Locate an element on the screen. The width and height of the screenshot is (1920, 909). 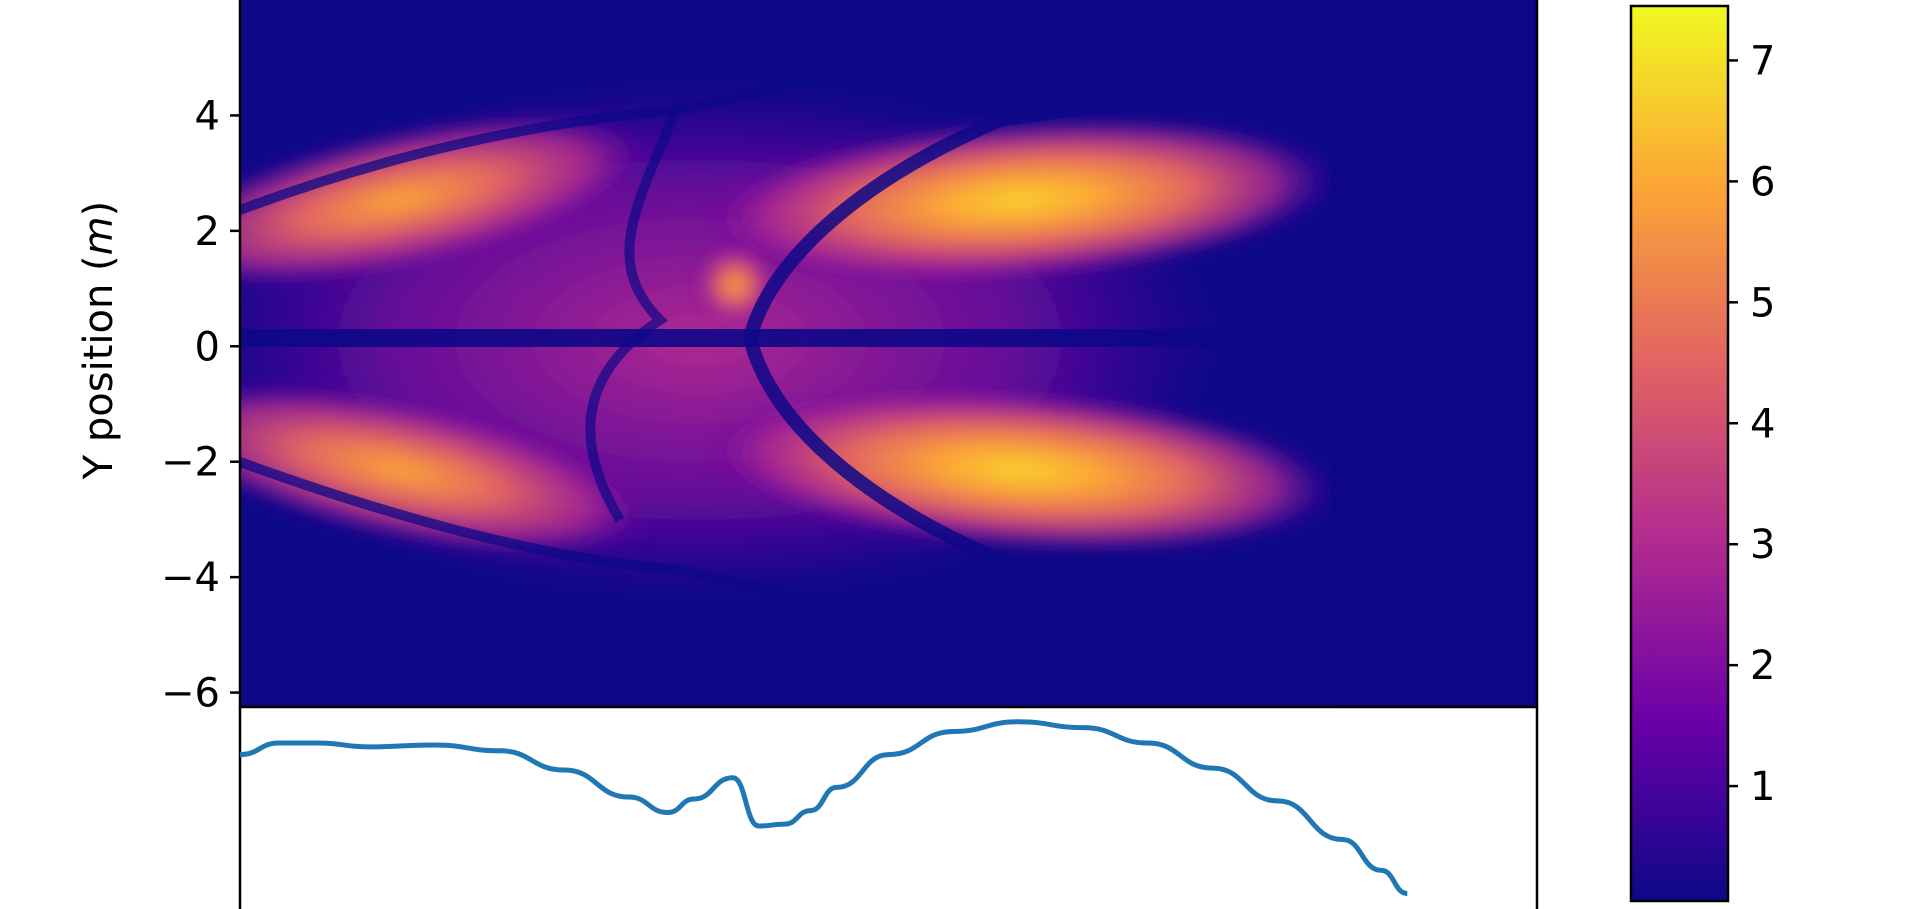
heatmap-lobe-upper-right is located at coordinates (1020, 200).